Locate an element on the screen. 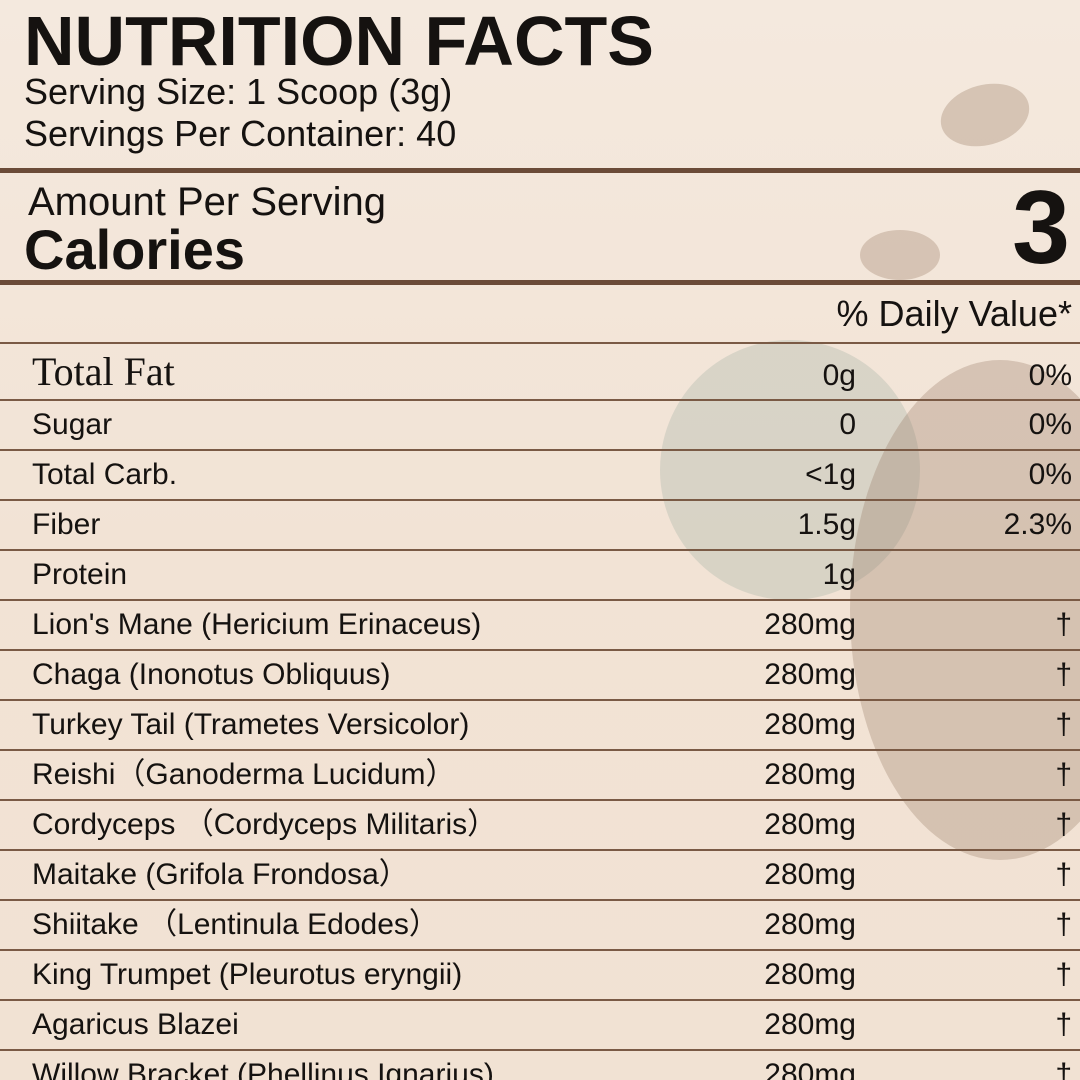  nutrient-name: Reishi（Ganoderma Lucidum） is located at coordinates (244, 774).